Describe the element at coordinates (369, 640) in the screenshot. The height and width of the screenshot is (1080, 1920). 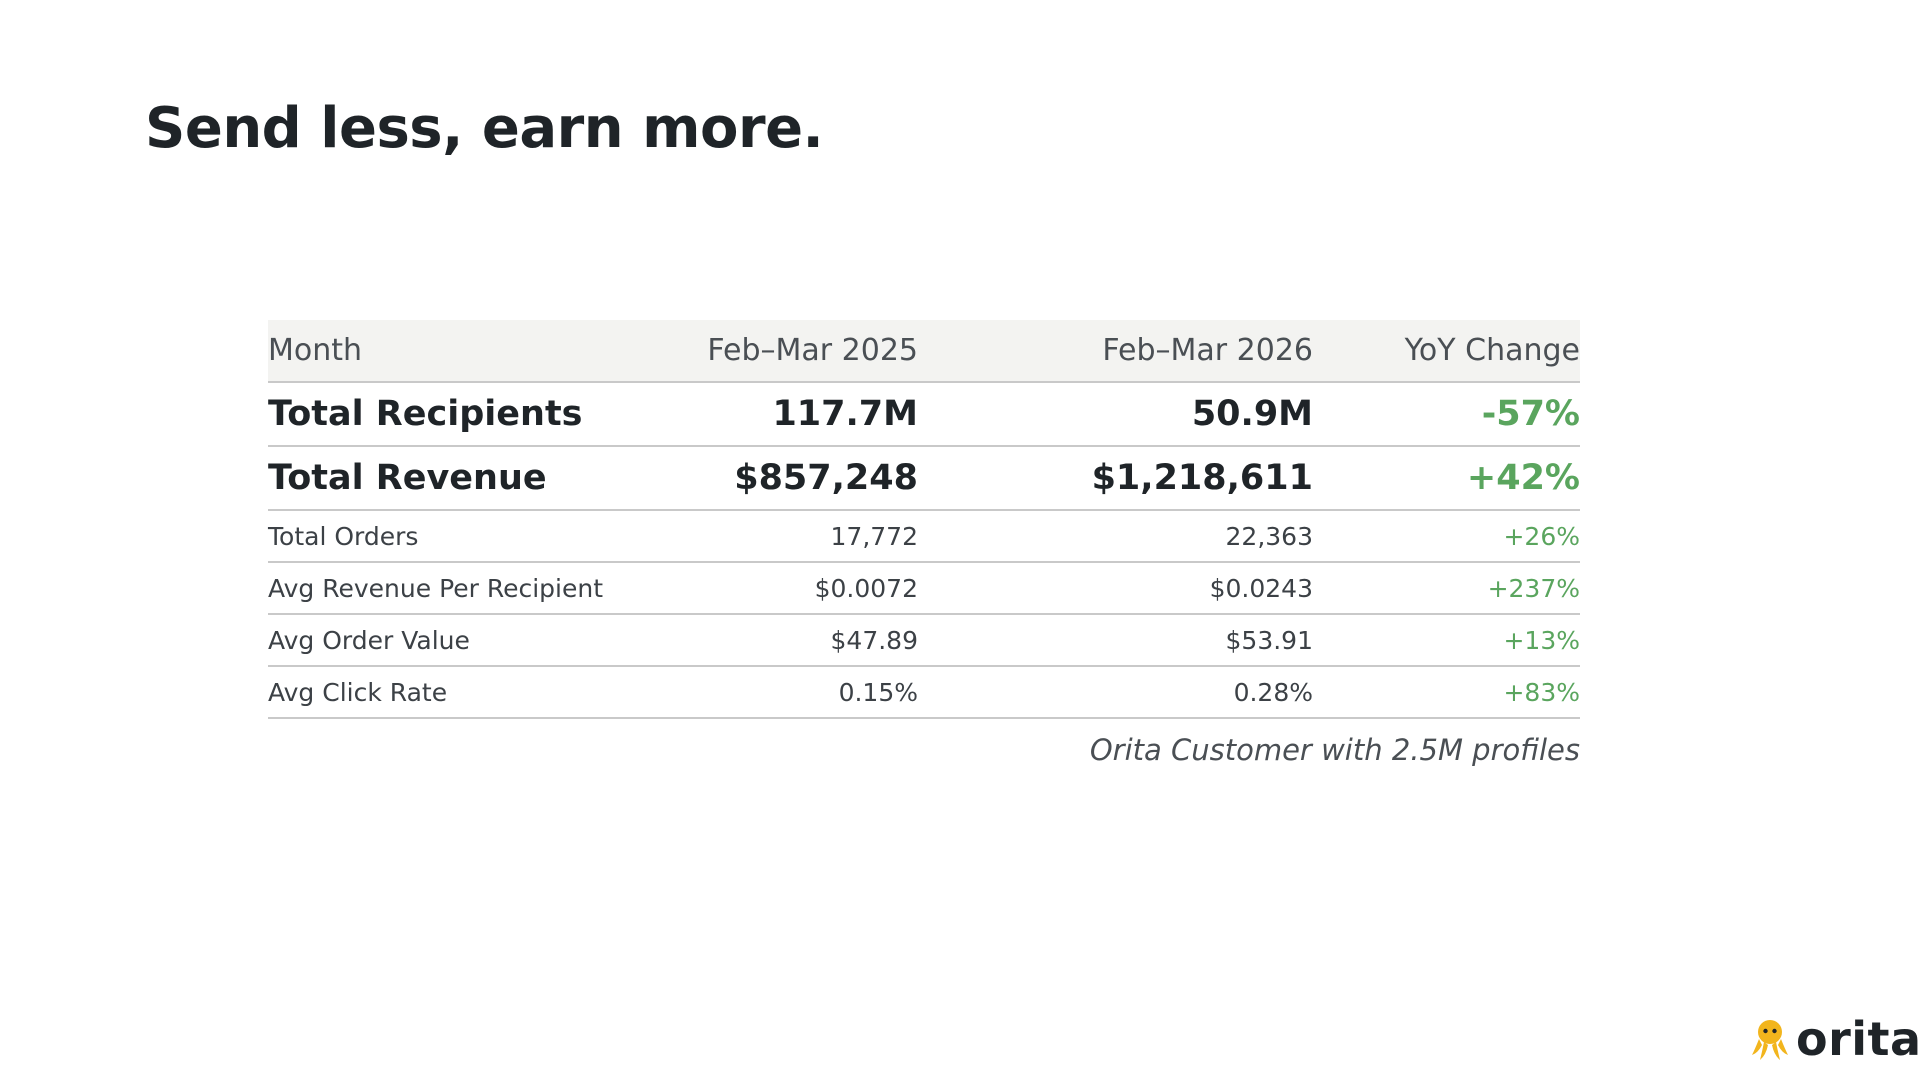
I see `row-label: Avg Order Value` at that location.